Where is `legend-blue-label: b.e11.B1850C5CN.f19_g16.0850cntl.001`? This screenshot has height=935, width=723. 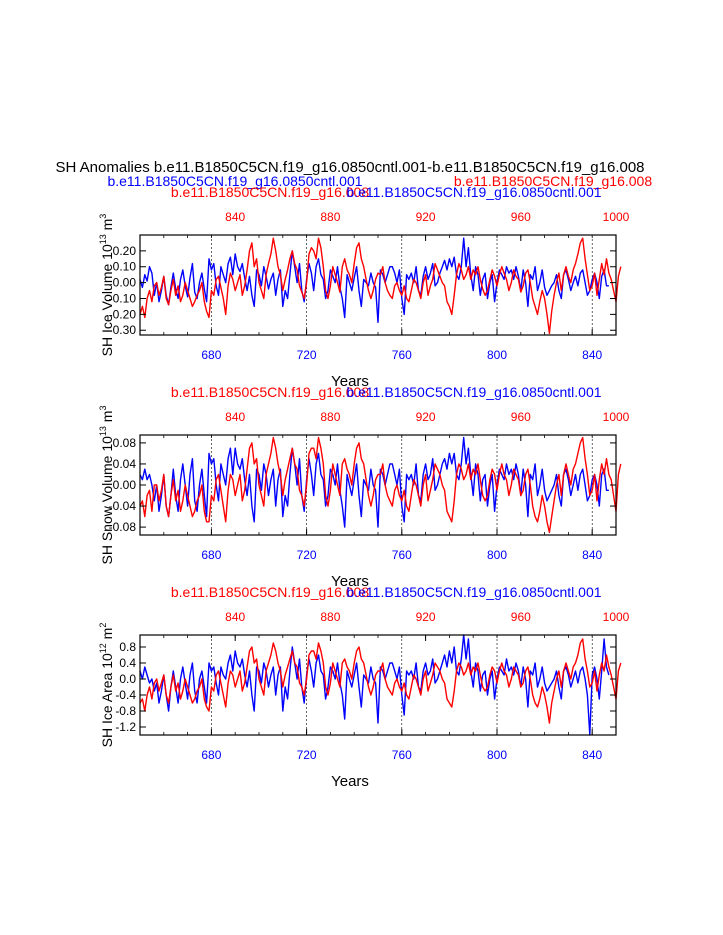
legend-blue-label: b.e11.B1850C5CN.f19_g16.0850cntl.001 is located at coordinates (234, 181).